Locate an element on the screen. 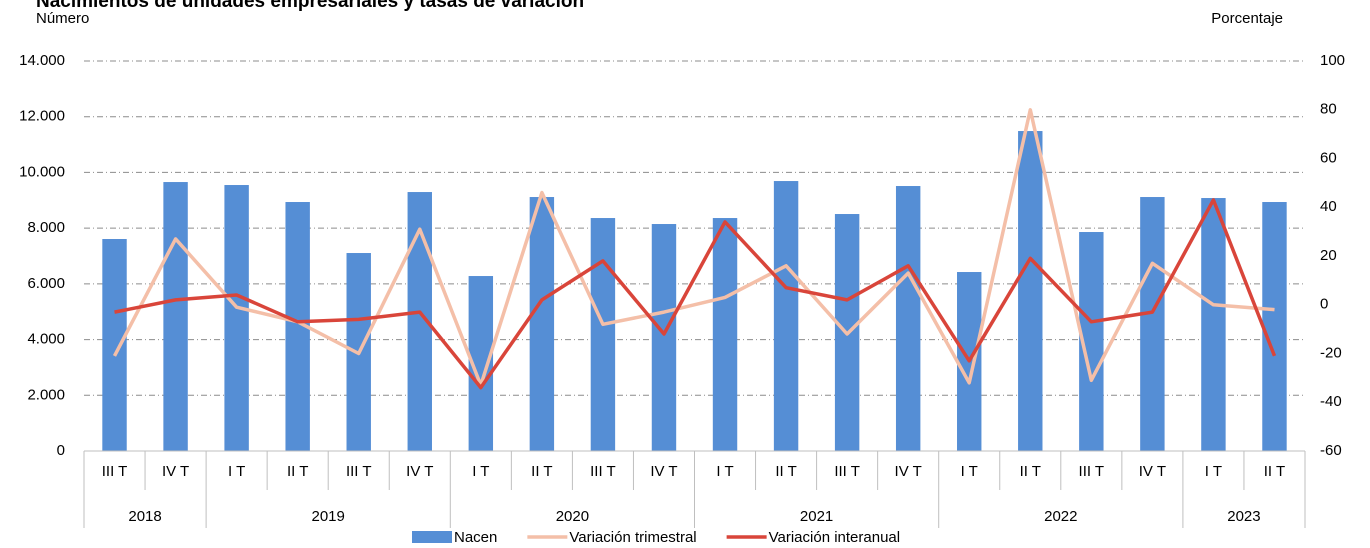 This screenshot has width=1370, height=548. group-label: 2023 is located at coordinates (1243, 516).